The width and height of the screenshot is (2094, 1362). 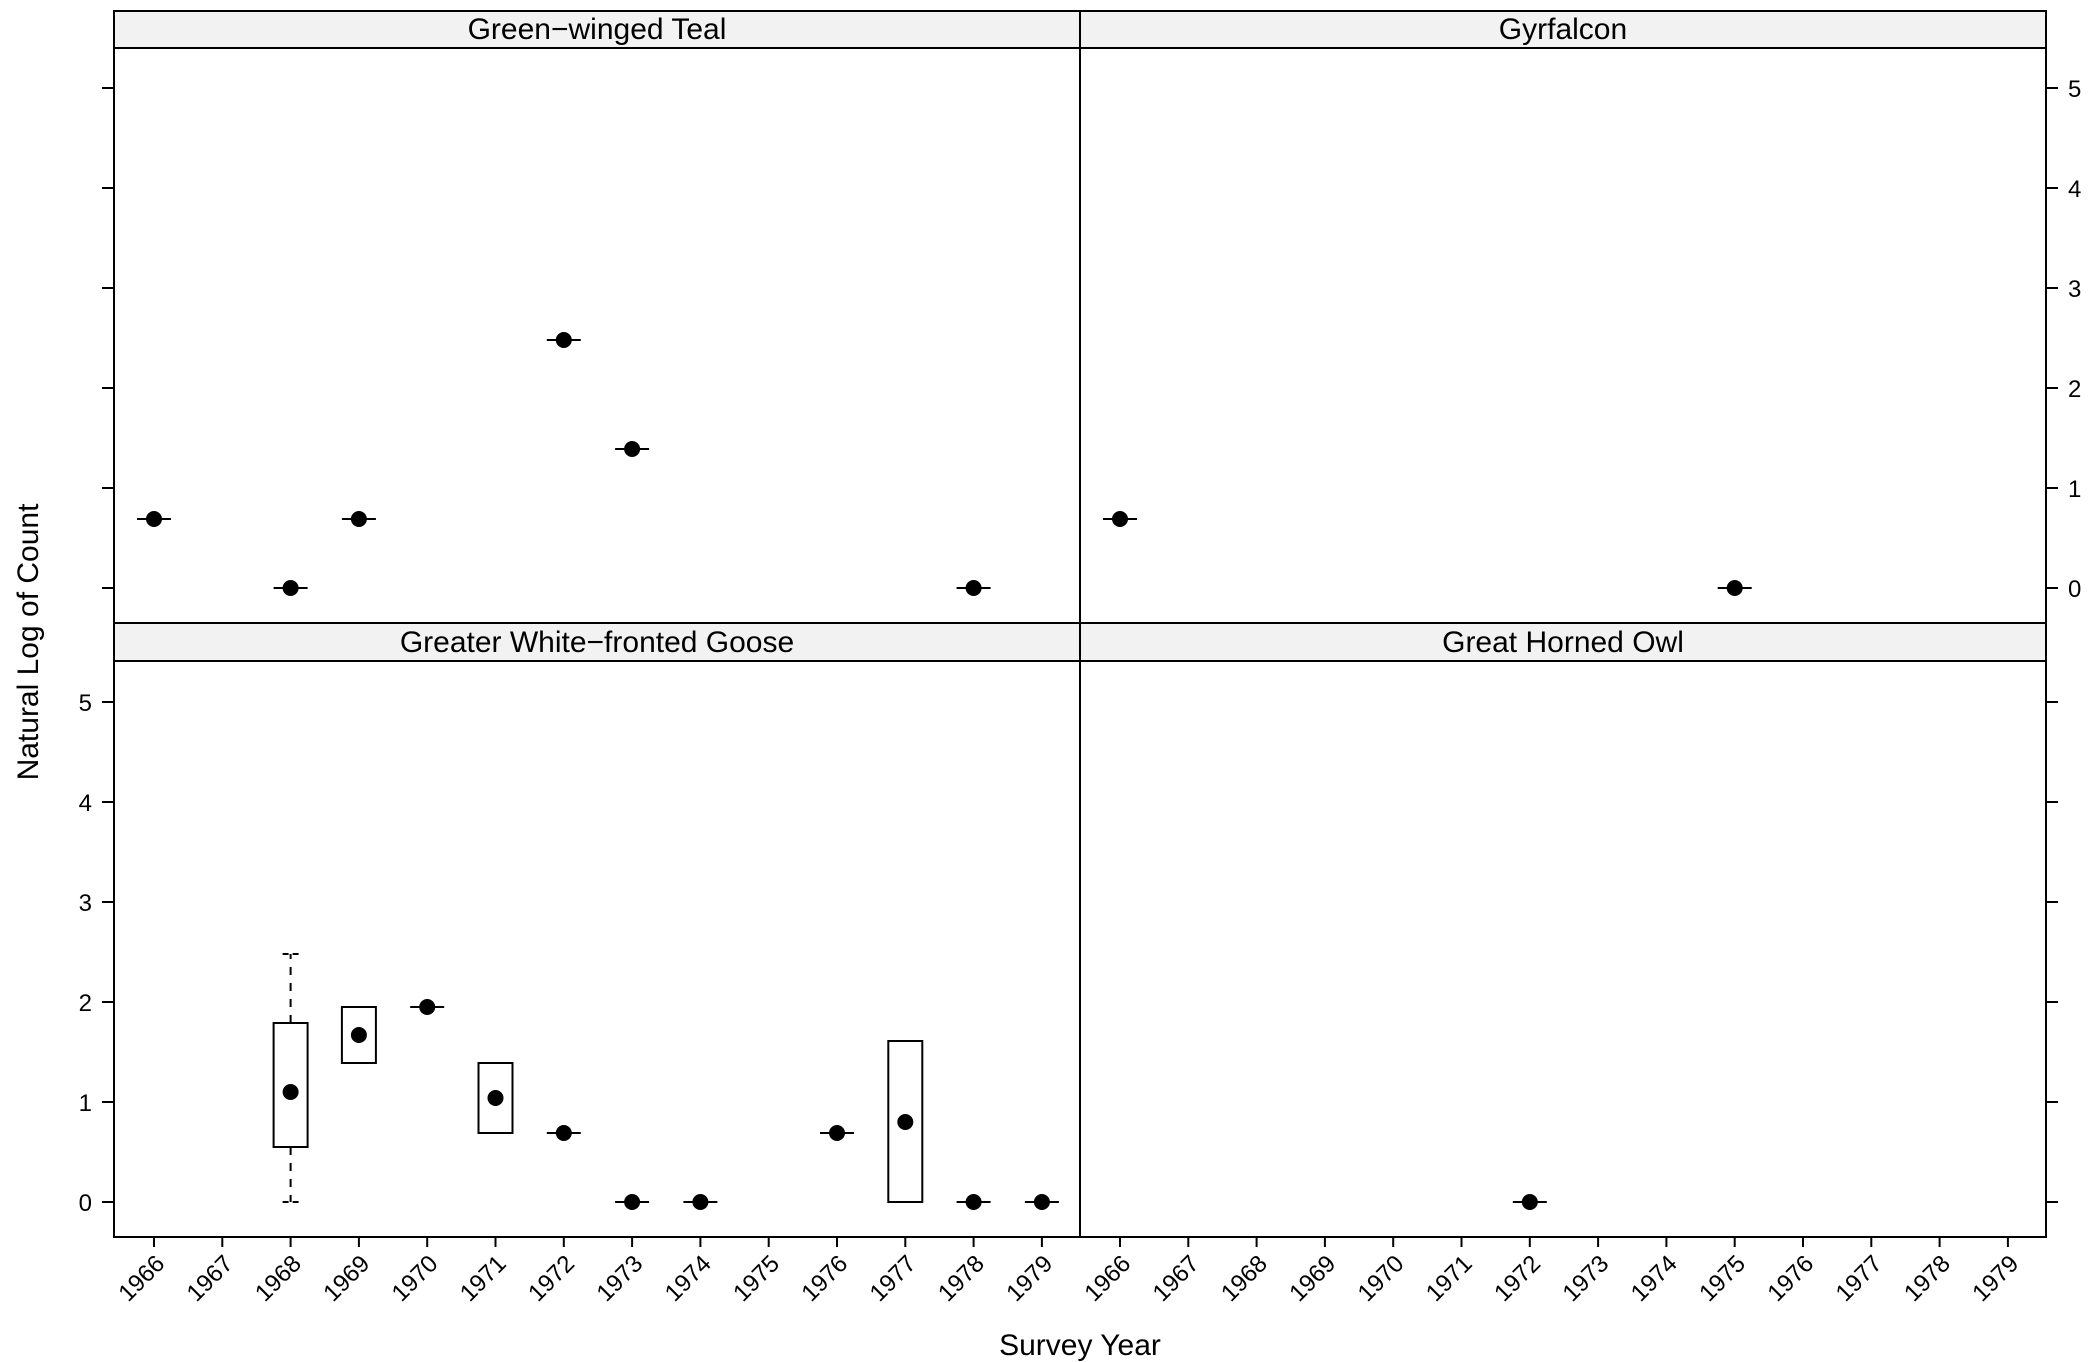 What do you see at coordinates (28, 642) in the screenshot?
I see `y-axis-title: Natural Log of Count` at bounding box center [28, 642].